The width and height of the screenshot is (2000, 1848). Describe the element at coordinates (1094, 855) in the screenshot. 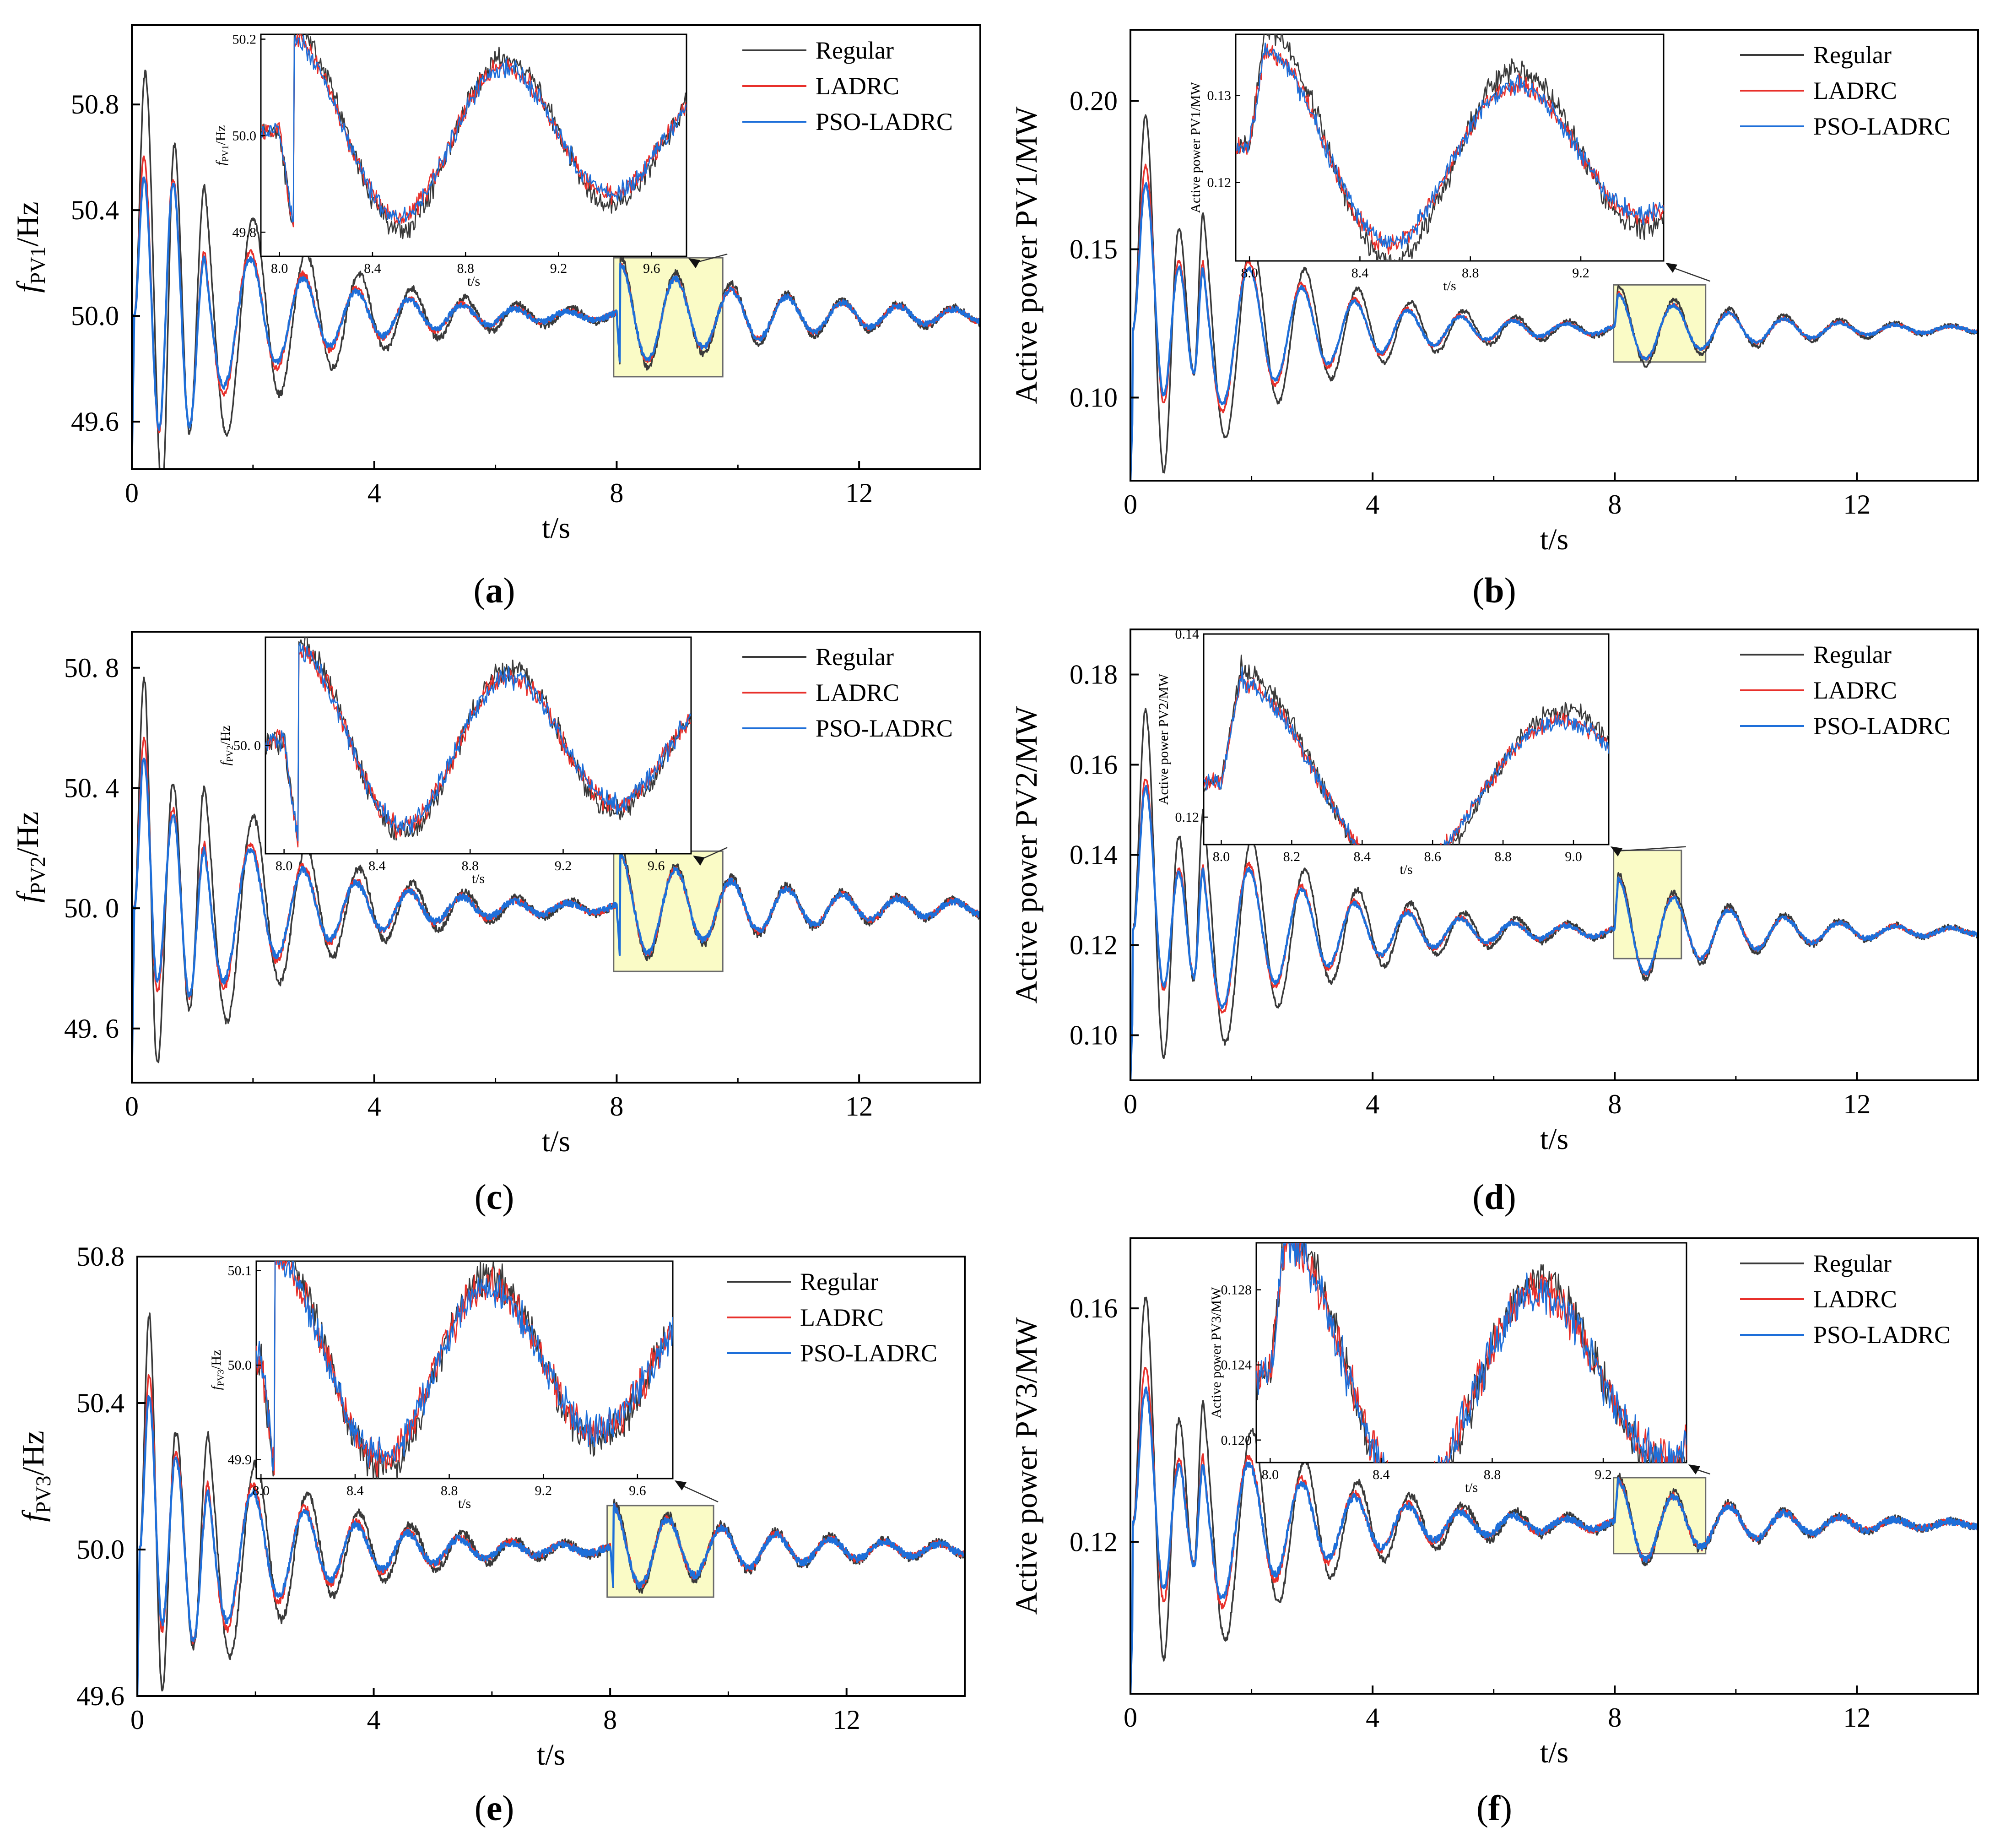

I see `y-tick-label: 0.14` at that location.